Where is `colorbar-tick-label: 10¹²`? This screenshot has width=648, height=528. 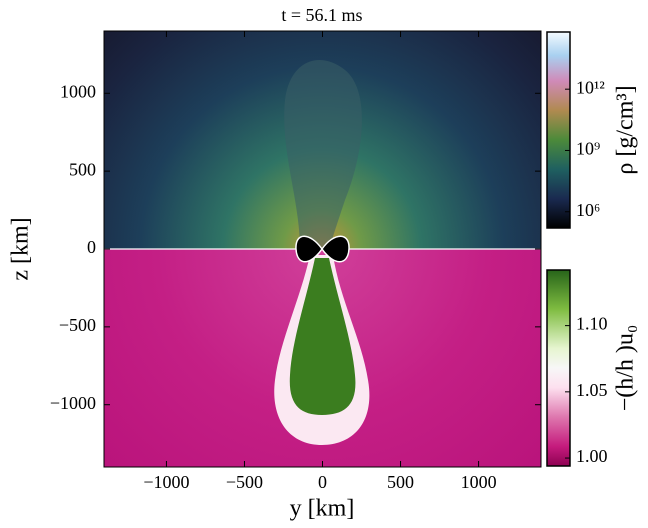 colorbar-tick-label: 10¹² is located at coordinates (590, 87).